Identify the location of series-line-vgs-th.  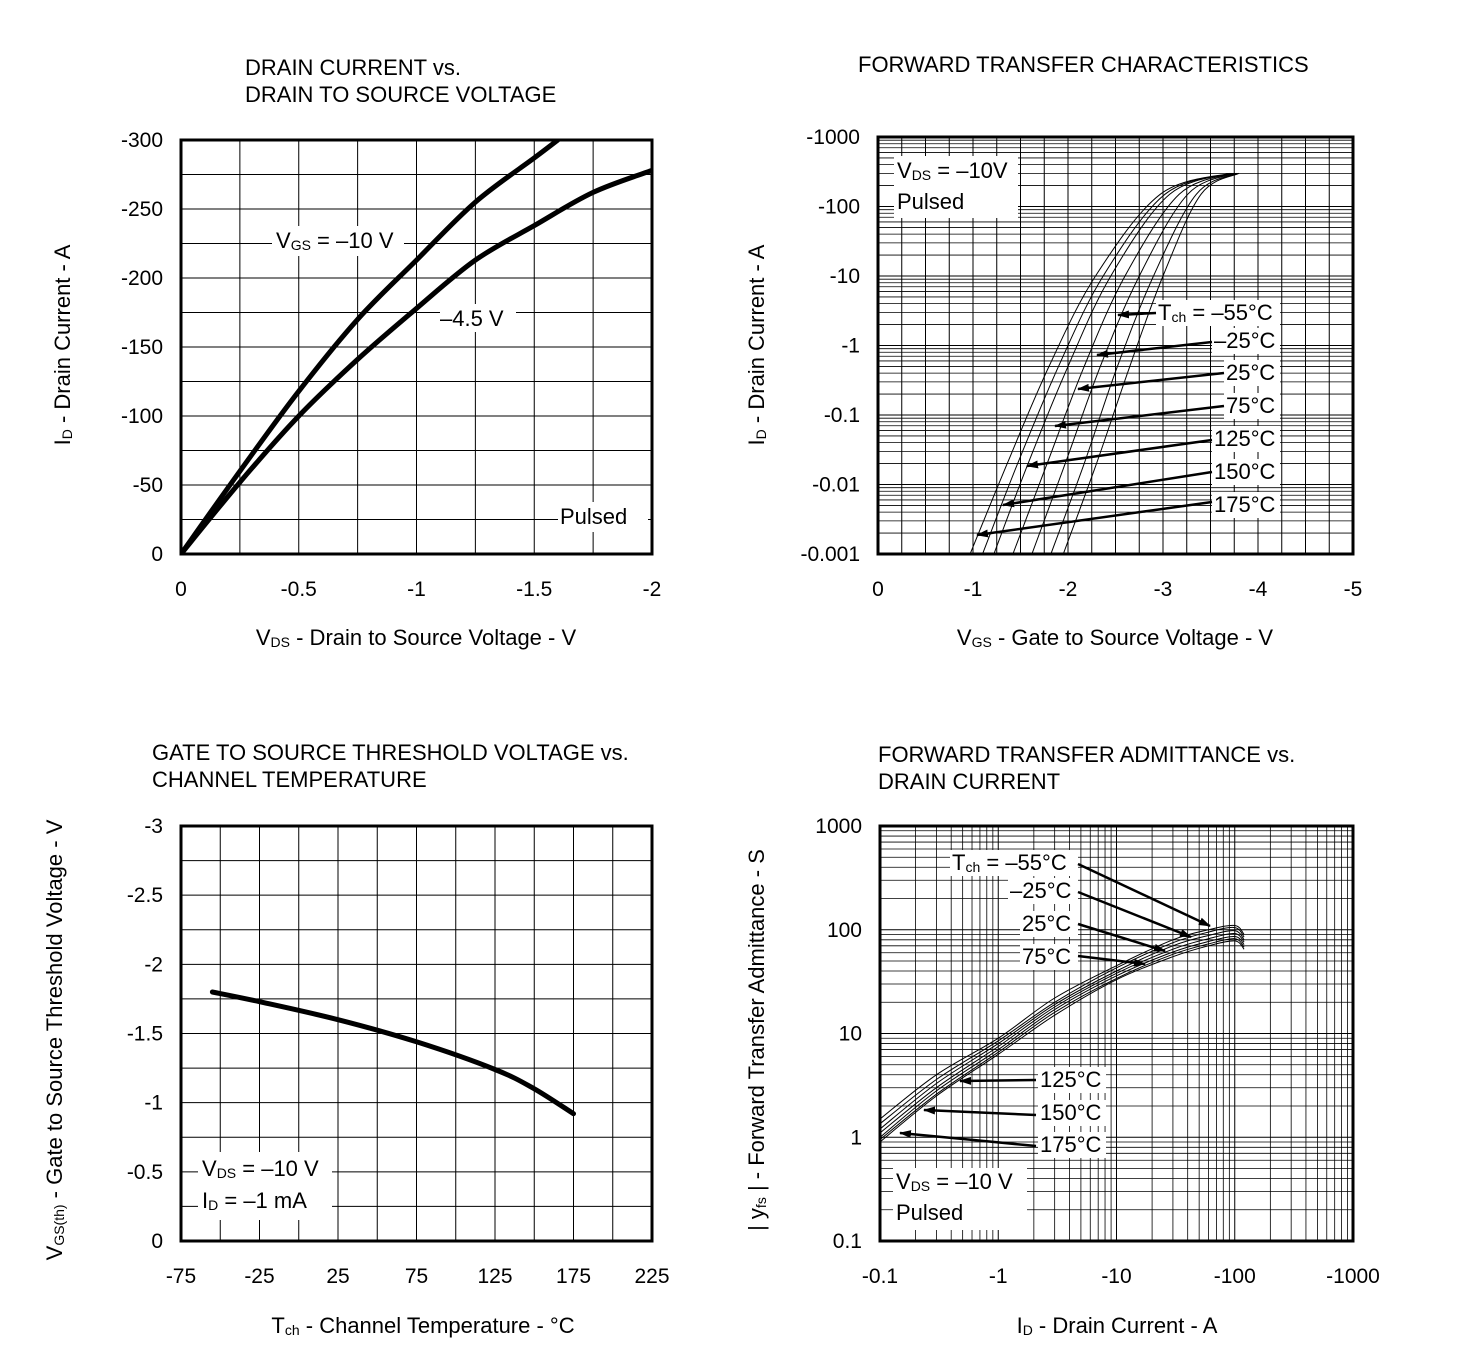
(392, 1053).